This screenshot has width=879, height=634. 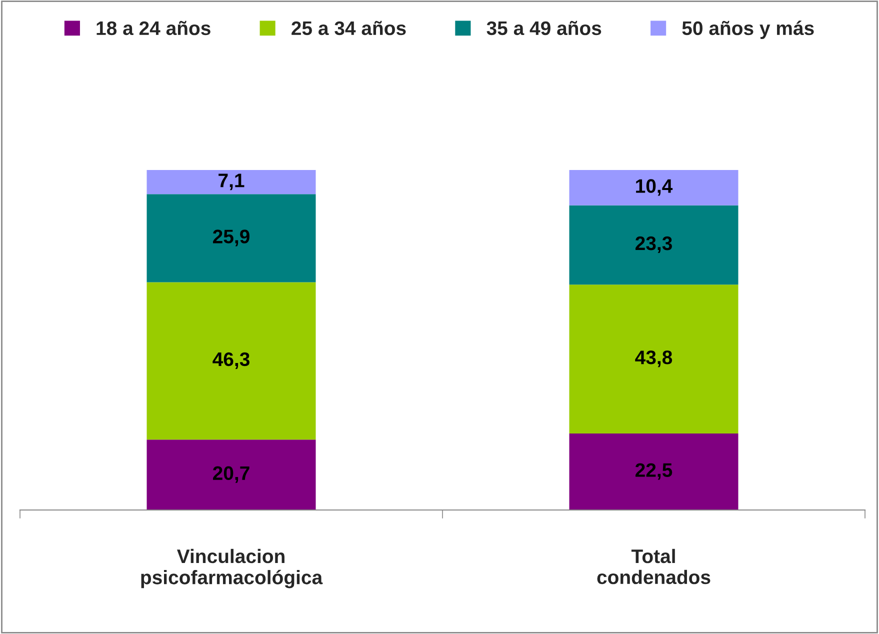 I want to click on x-tick-label: Total condenados, so click(x=653, y=566).